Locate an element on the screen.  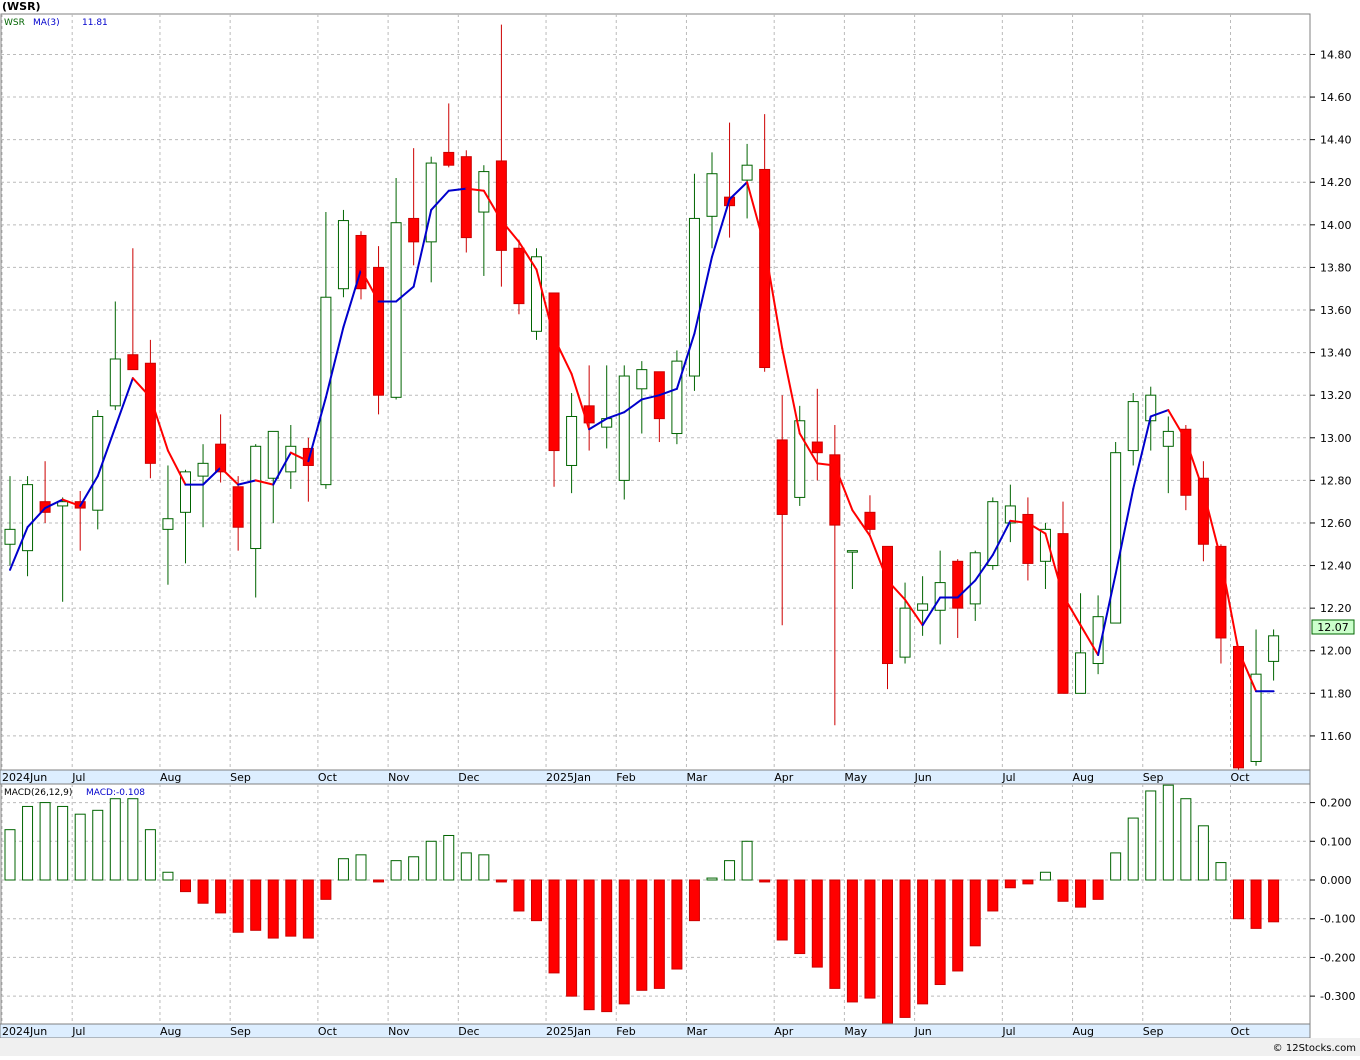
macd-legend-value: MACD:-0.108 is located at coordinates (115, 793).